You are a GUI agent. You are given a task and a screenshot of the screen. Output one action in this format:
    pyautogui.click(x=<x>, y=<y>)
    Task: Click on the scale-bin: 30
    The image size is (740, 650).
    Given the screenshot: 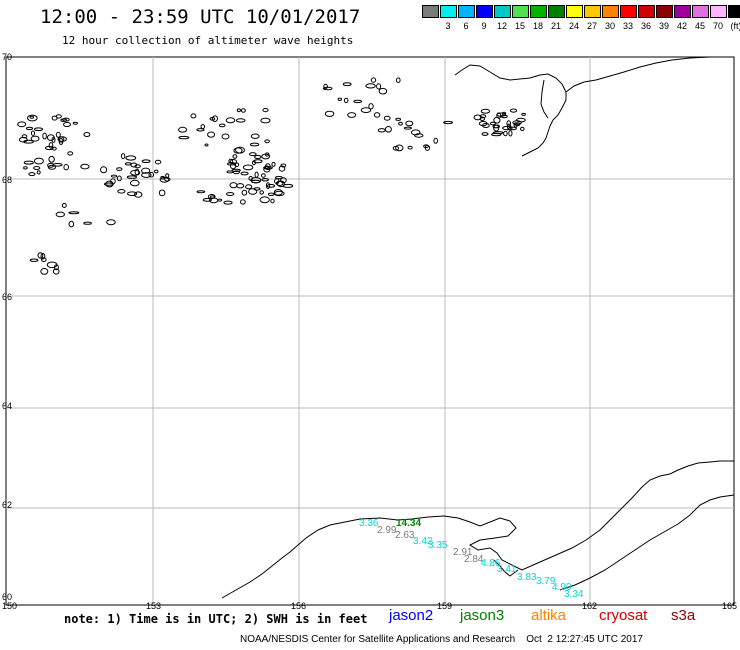 What is the action you would take?
    pyautogui.click(x=610, y=18)
    